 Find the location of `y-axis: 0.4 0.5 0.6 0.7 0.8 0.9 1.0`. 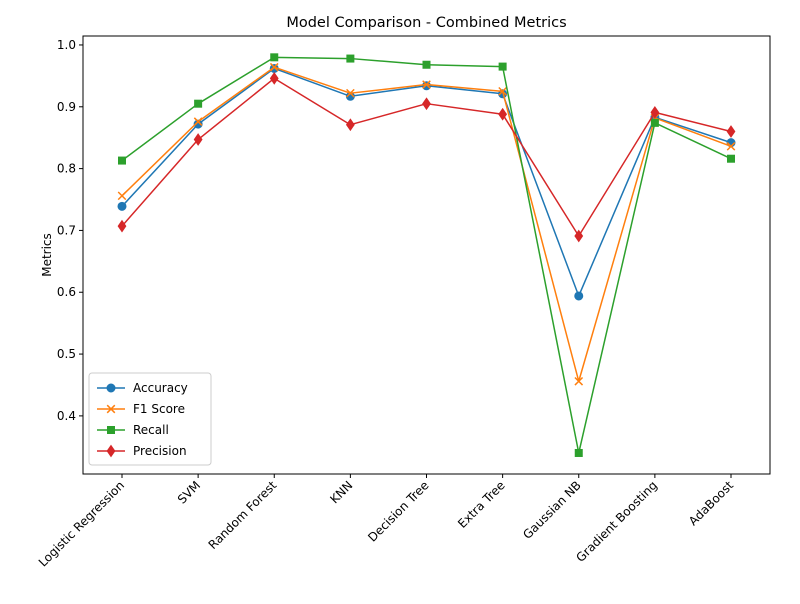

y-axis: 0.4 0.5 0.6 0.7 0.8 0.9 1.0 is located at coordinates (70, 230).